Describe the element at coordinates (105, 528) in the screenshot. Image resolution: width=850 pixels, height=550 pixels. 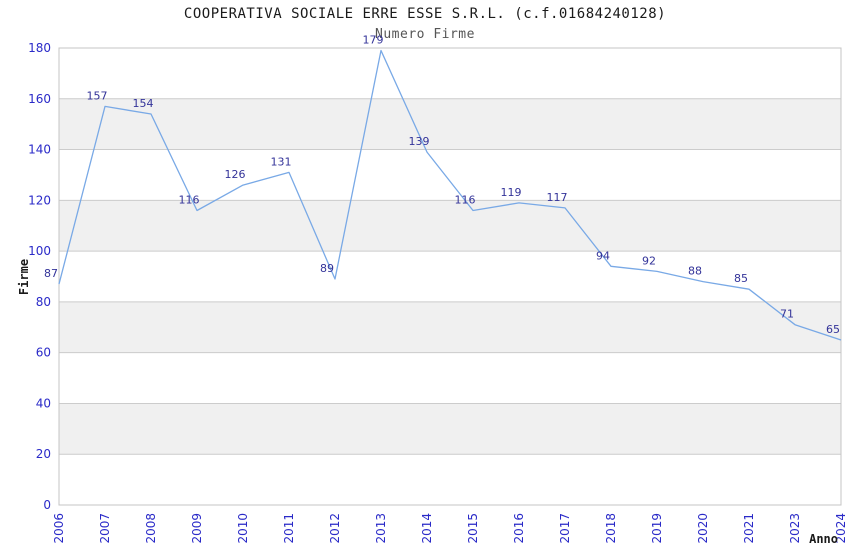
I see `x-tick-label: 2007` at that location.